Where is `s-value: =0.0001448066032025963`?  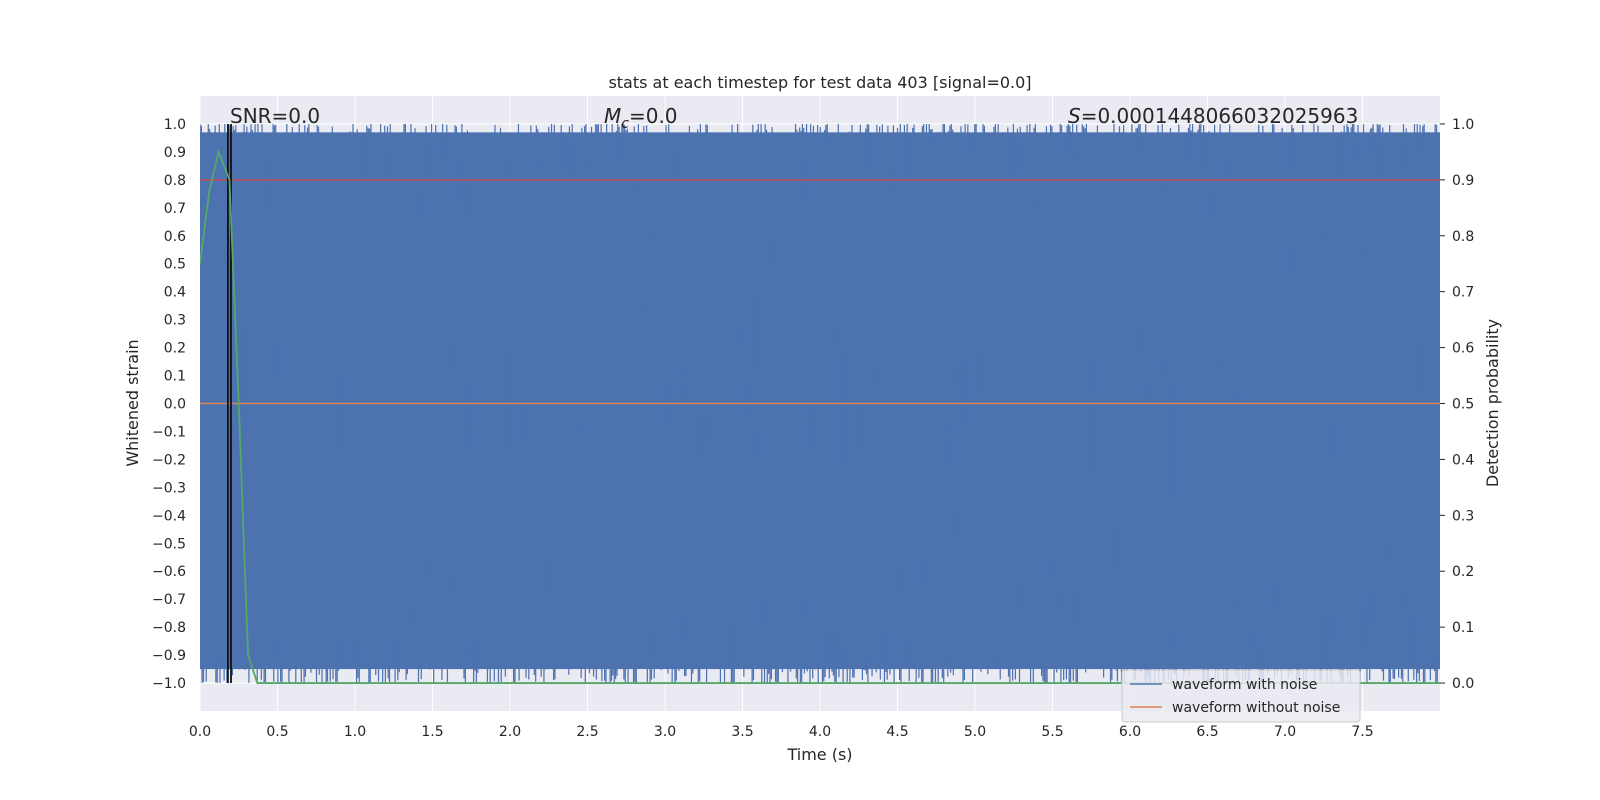 s-value: =0.0001448066032025963 is located at coordinates (1220, 116).